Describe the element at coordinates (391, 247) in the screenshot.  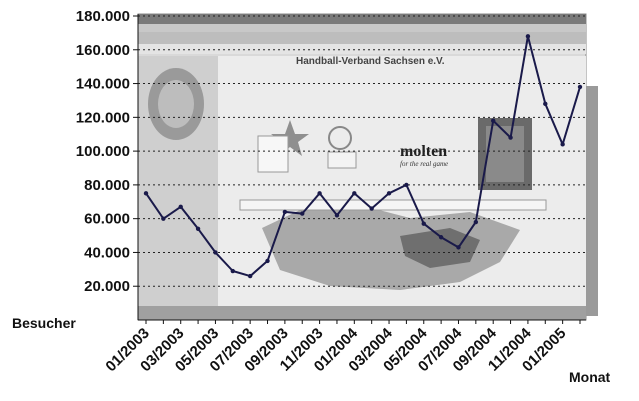
I see `saxony-map-shape` at that location.